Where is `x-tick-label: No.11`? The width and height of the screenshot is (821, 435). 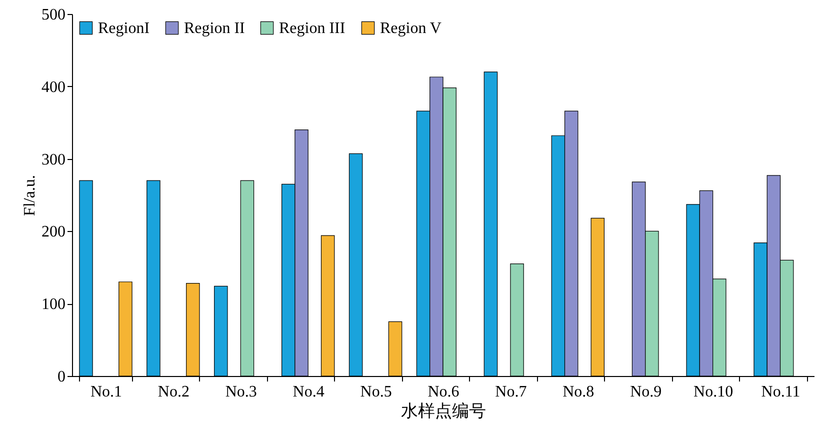 x-tick-label: No.11 is located at coordinates (780, 392).